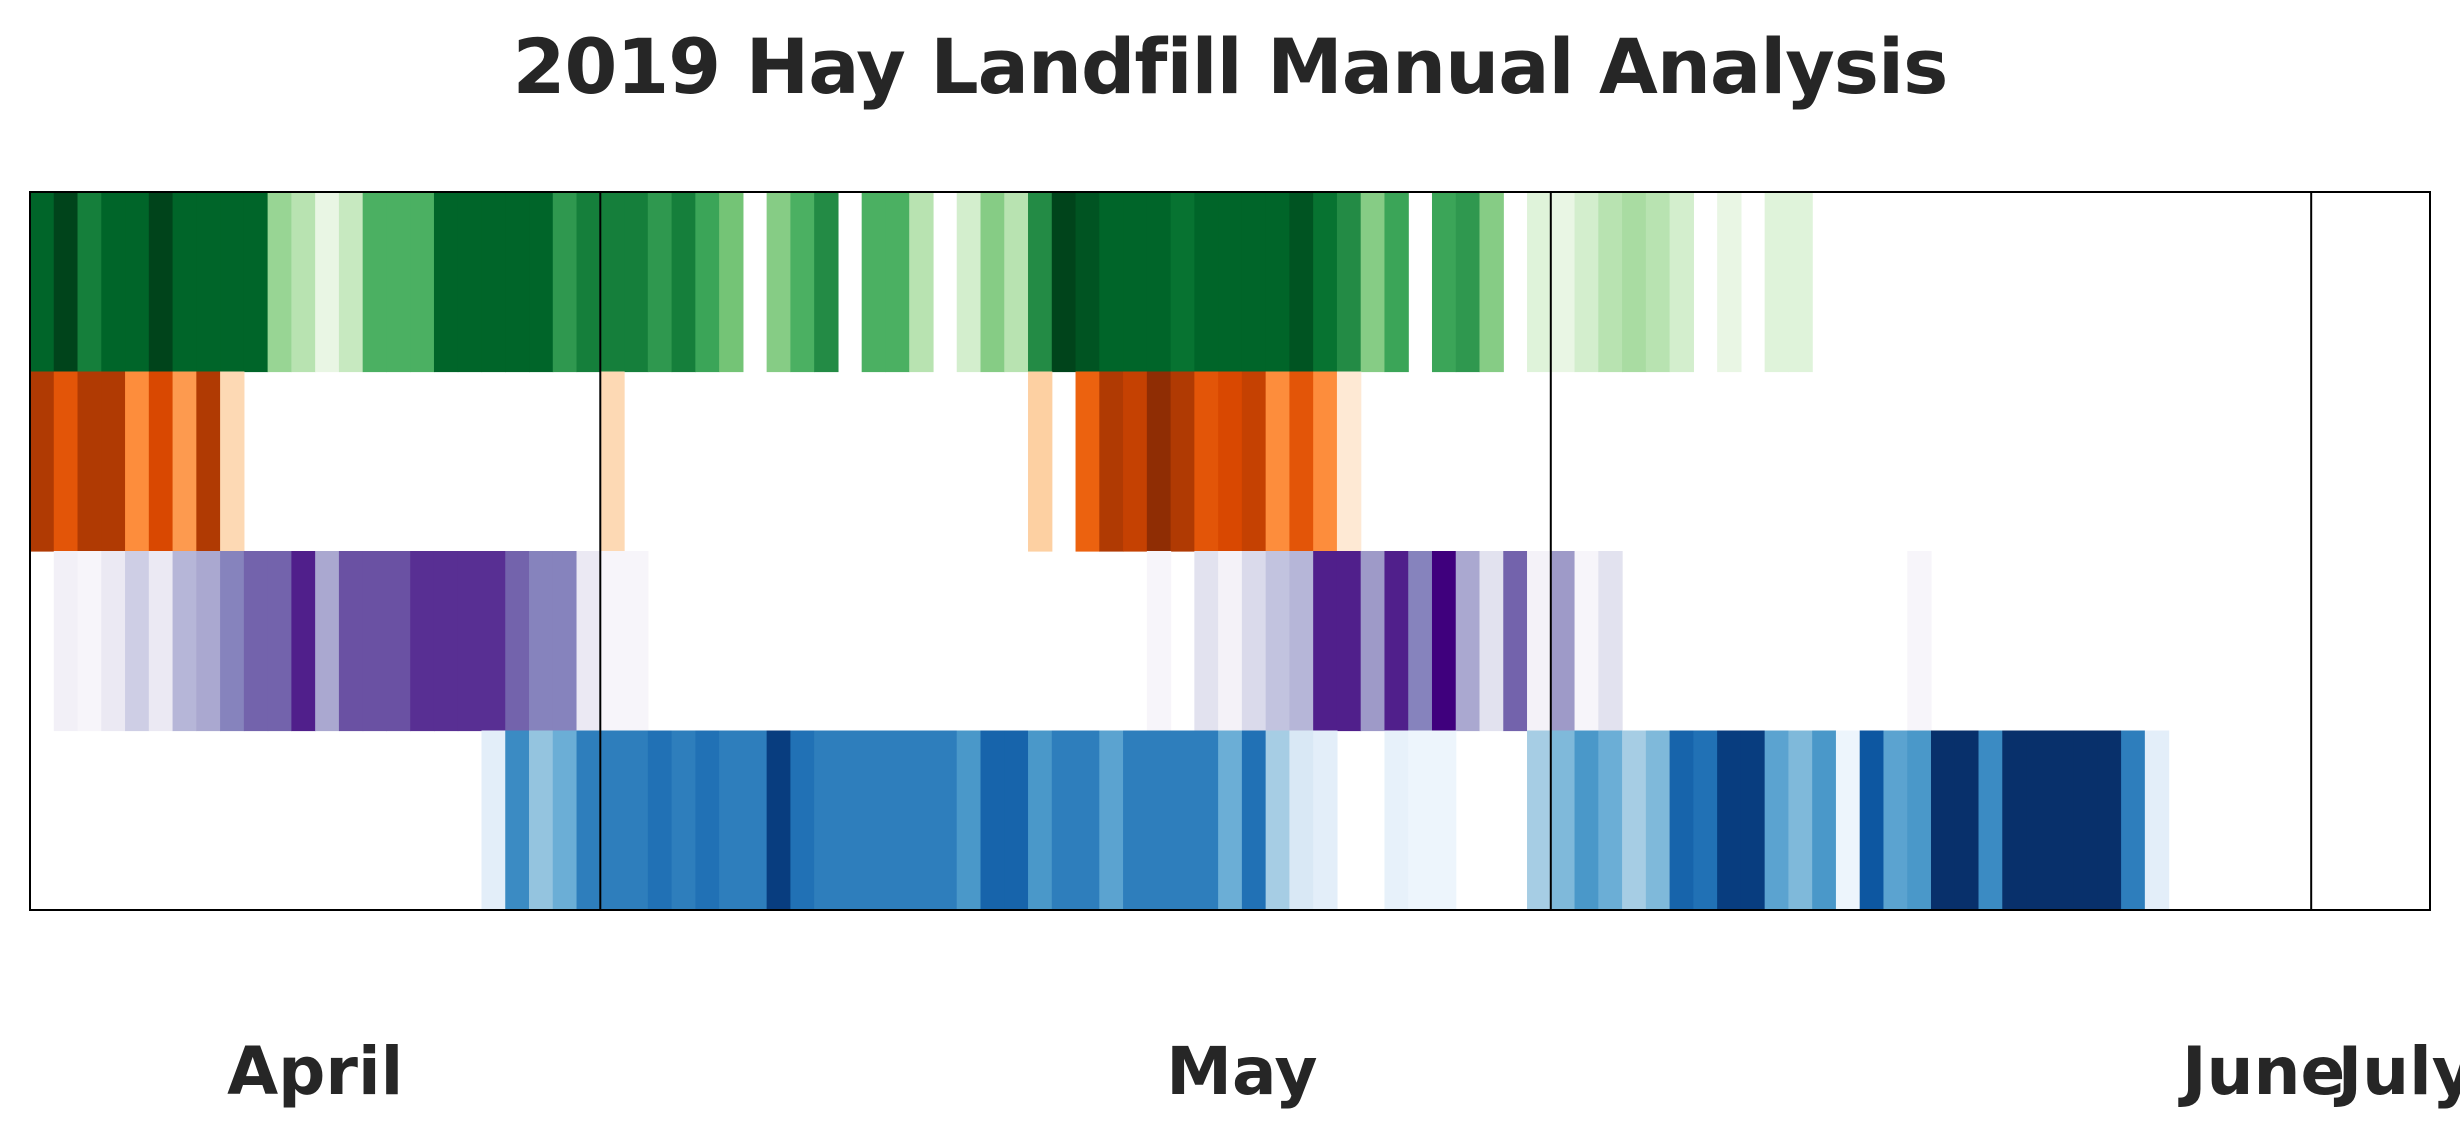 Image resolution: width=2460 pixels, height=1138 pixels. I want to click on month-label: April, so click(315, 1071).